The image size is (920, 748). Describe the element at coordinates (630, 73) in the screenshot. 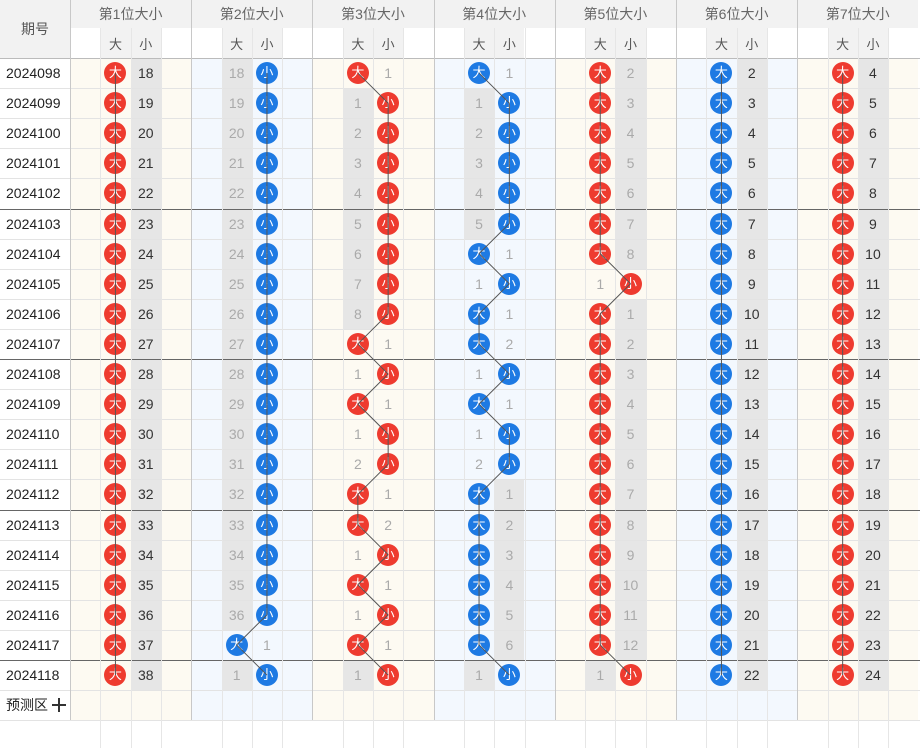

I see `miss-count-value: 2` at that location.